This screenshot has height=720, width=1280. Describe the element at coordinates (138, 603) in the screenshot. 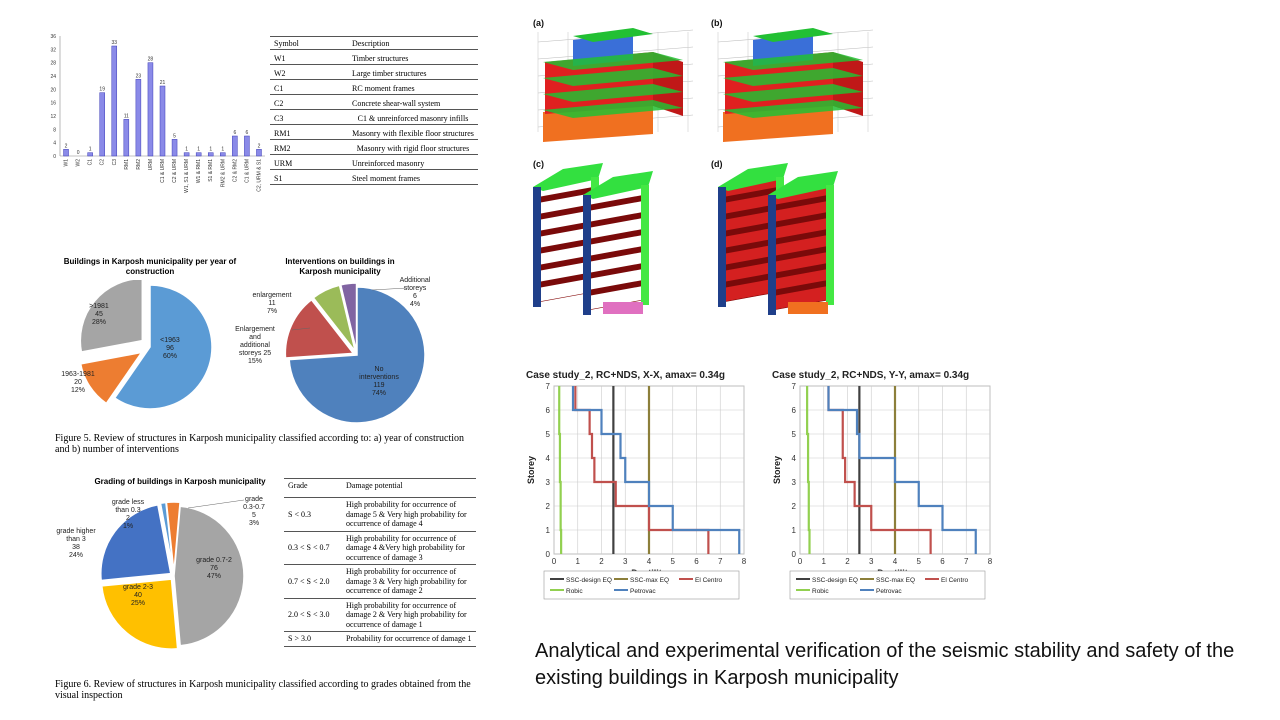

I see `pie-label: 25%` at that location.